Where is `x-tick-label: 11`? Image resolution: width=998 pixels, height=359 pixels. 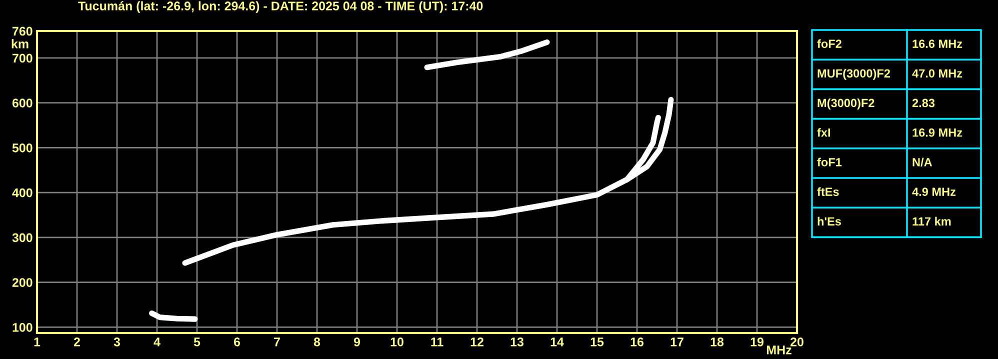
x-tick-label: 11 is located at coordinates (437, 342).